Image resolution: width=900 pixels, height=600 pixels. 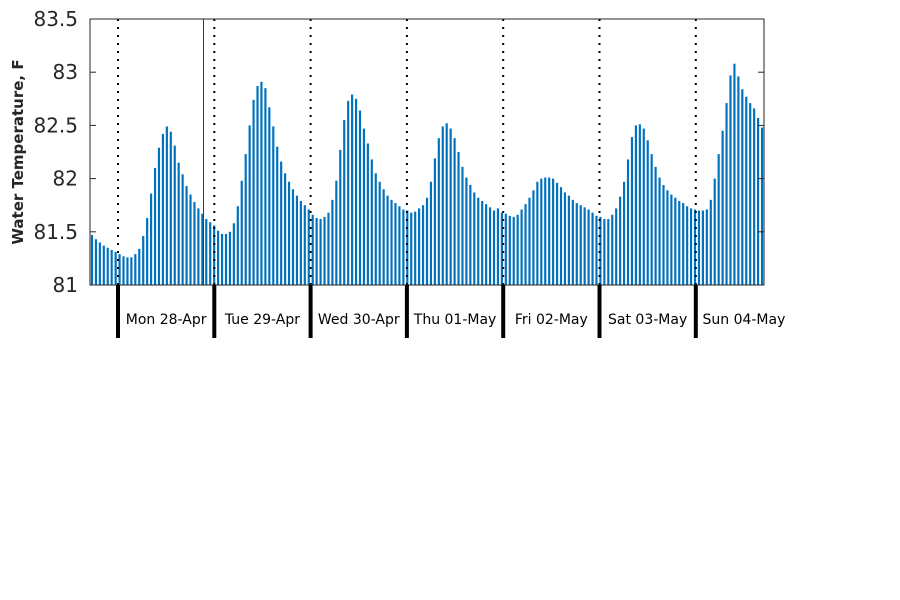 What do you see at coordinates (55, 19) in the screenshot?
I see `y-tick-label: 83.5` at bounding box center [55, 19].